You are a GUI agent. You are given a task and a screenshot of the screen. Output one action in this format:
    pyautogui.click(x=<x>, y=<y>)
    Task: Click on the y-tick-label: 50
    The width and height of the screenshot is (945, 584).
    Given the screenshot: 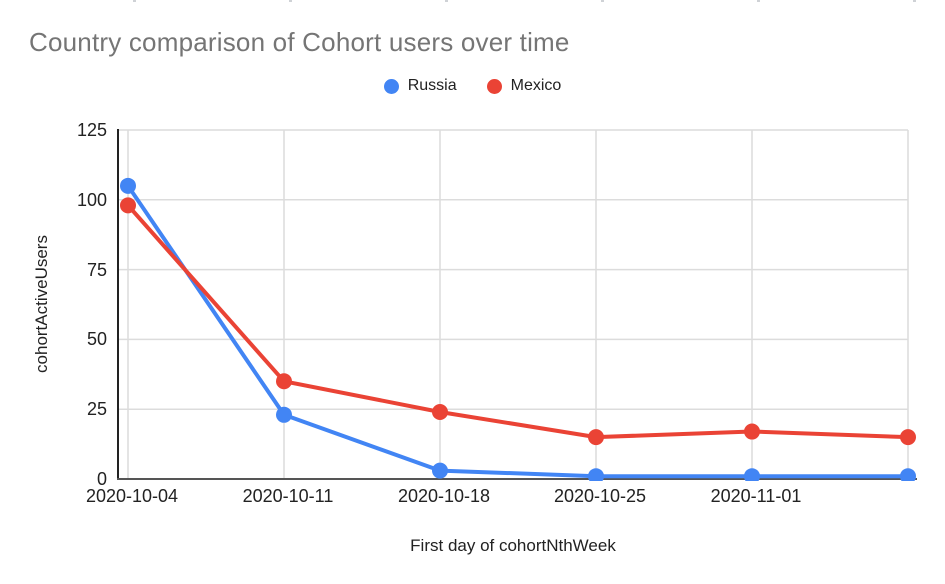 What is the action you would take?
    pyautogui.click(x=96, y=339)
    